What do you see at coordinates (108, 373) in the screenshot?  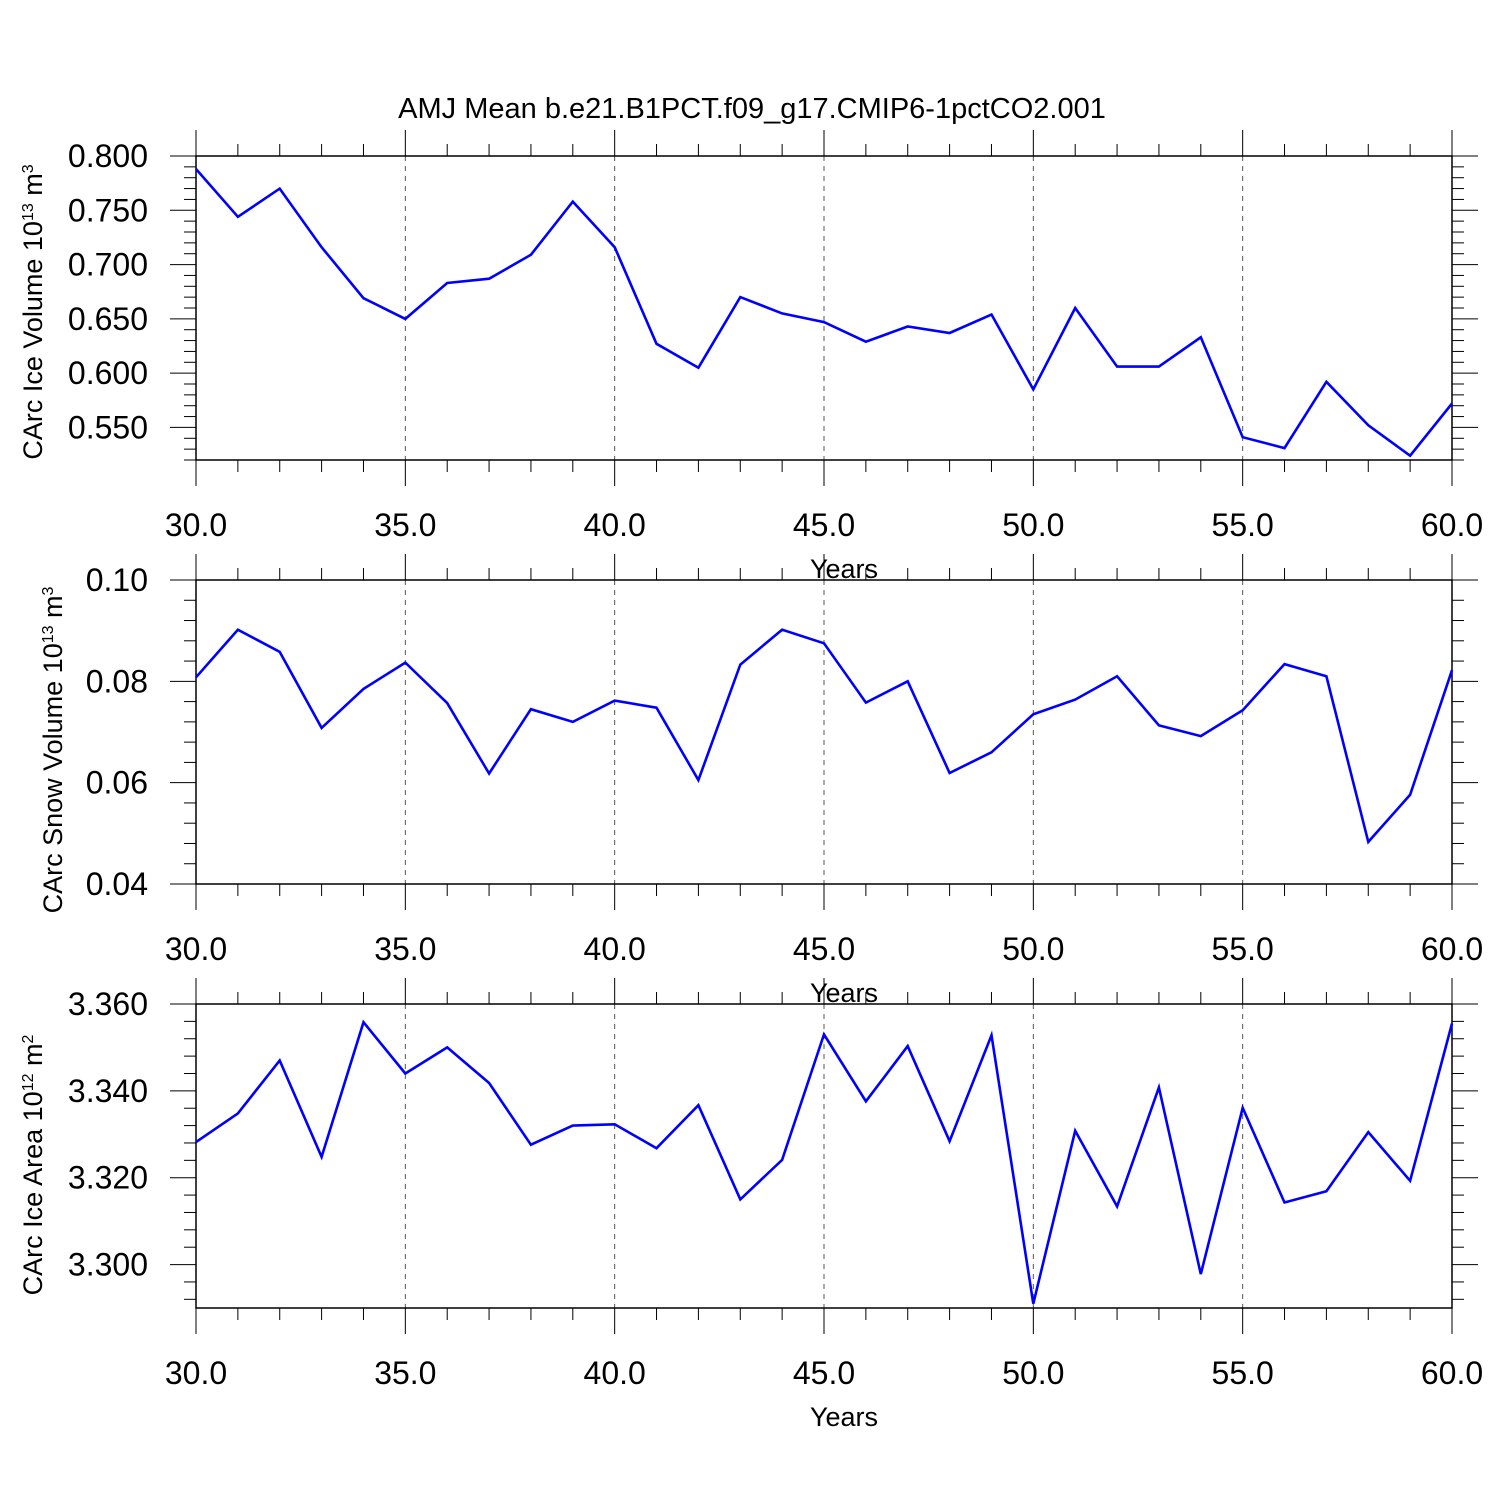 I see `y-tick-label: 0.600` at bounding box center [108, 373].